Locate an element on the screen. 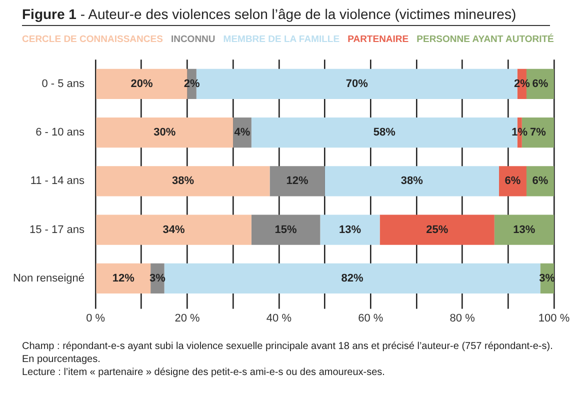 This screenshot has width=584, height=397. x-tick-label: 100 % is located at coordinates (554, 318).